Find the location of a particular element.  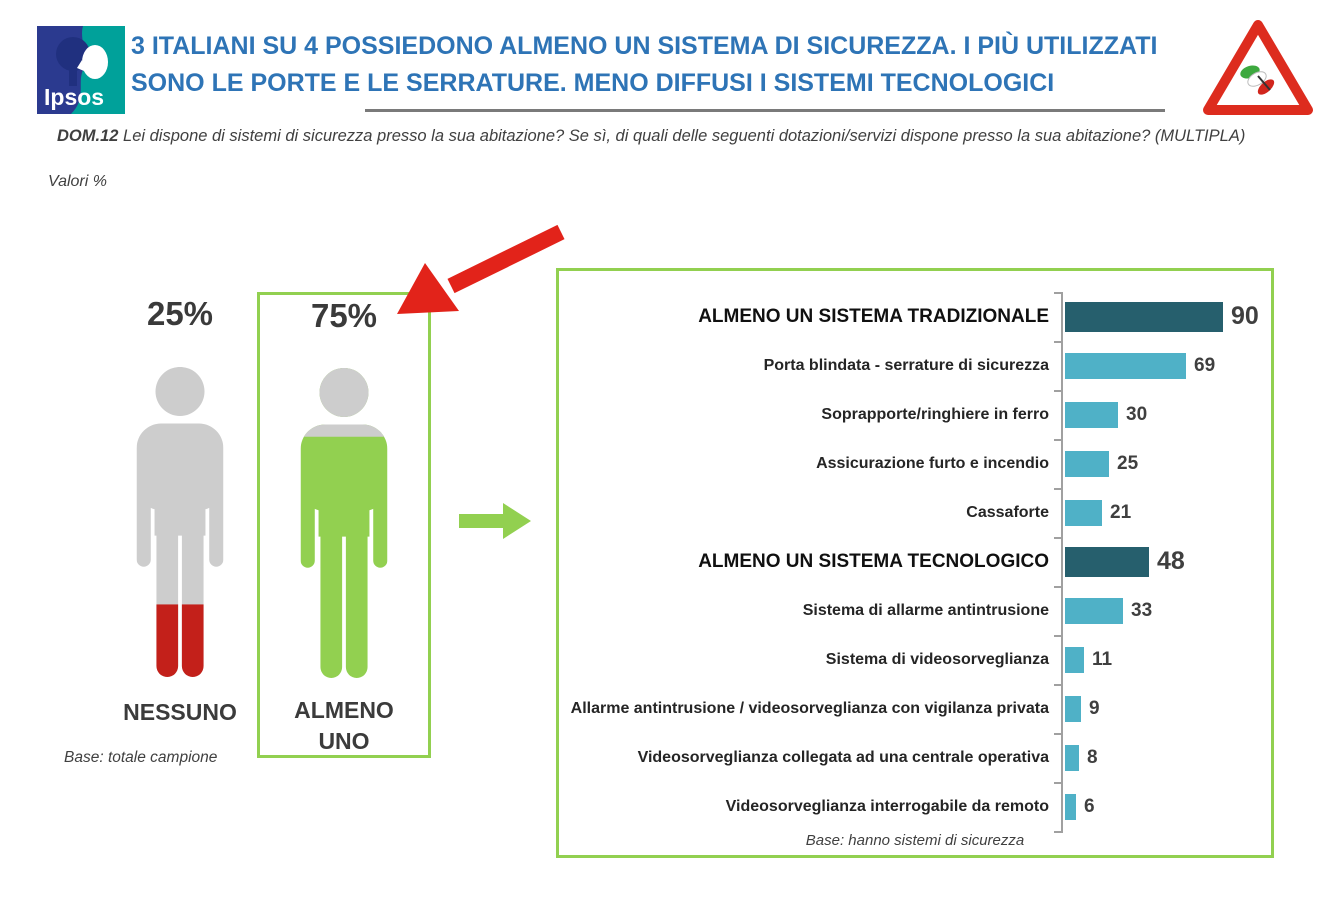

logo-text: Ipsos is located at coordinates (74, 97).